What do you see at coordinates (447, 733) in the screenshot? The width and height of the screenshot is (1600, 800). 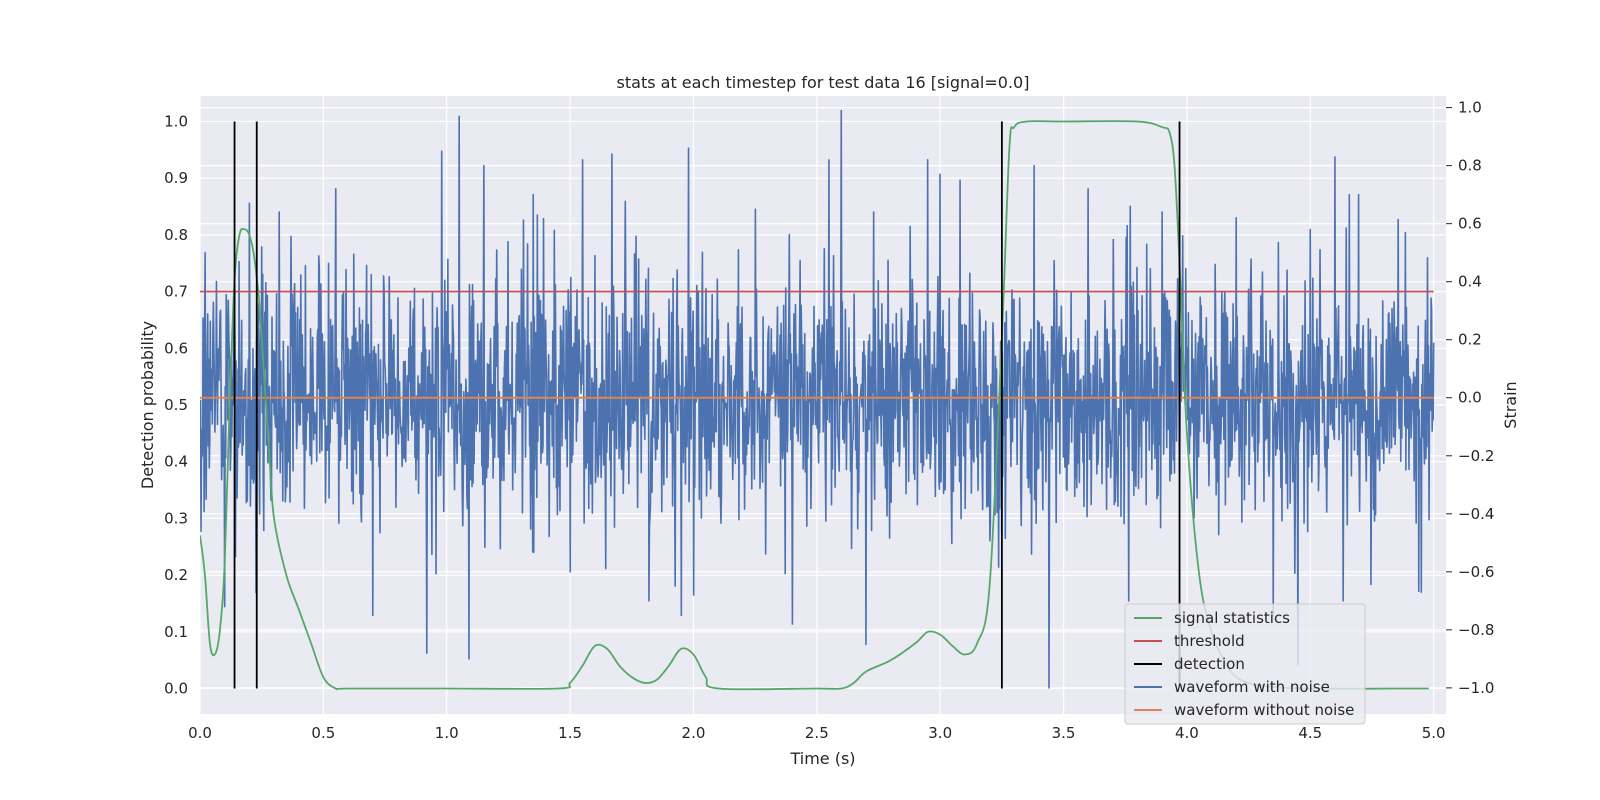 I see `x-tick-label: 1.0` at bounding box center [447, 733].